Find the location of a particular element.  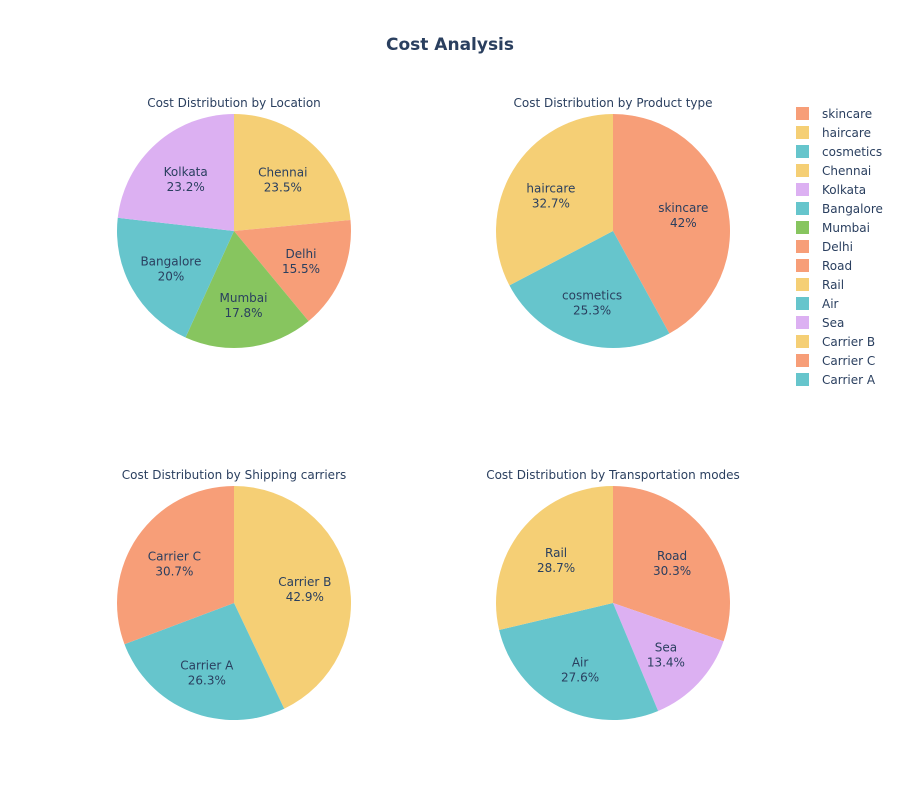

legend-label: Carrier A is located at coordinates (849, 380).